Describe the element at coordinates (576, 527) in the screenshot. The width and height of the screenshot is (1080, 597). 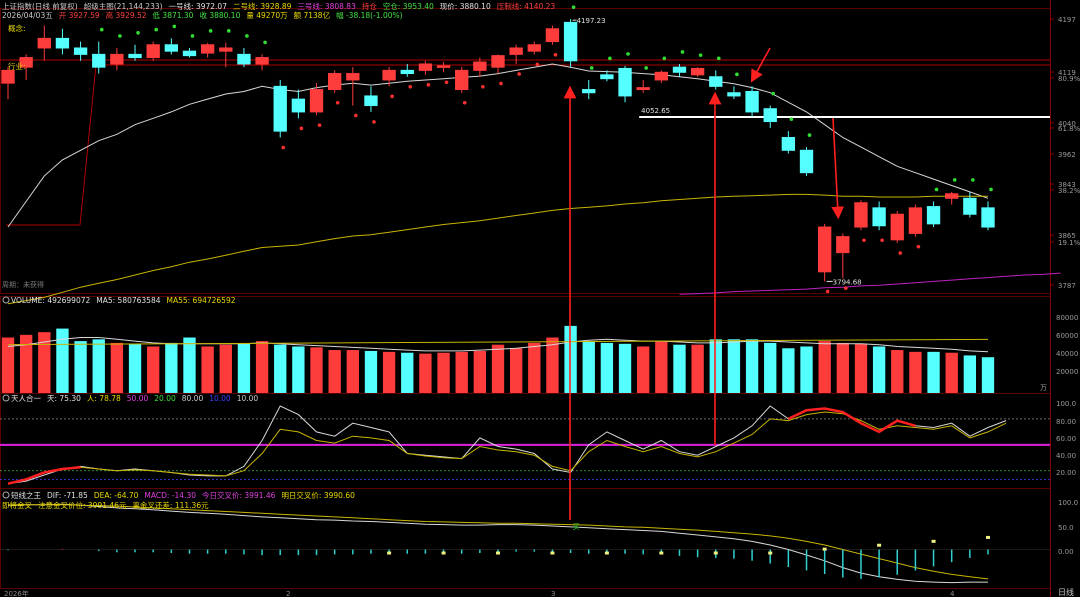
I see `macd-signal-label: 买` at that location.